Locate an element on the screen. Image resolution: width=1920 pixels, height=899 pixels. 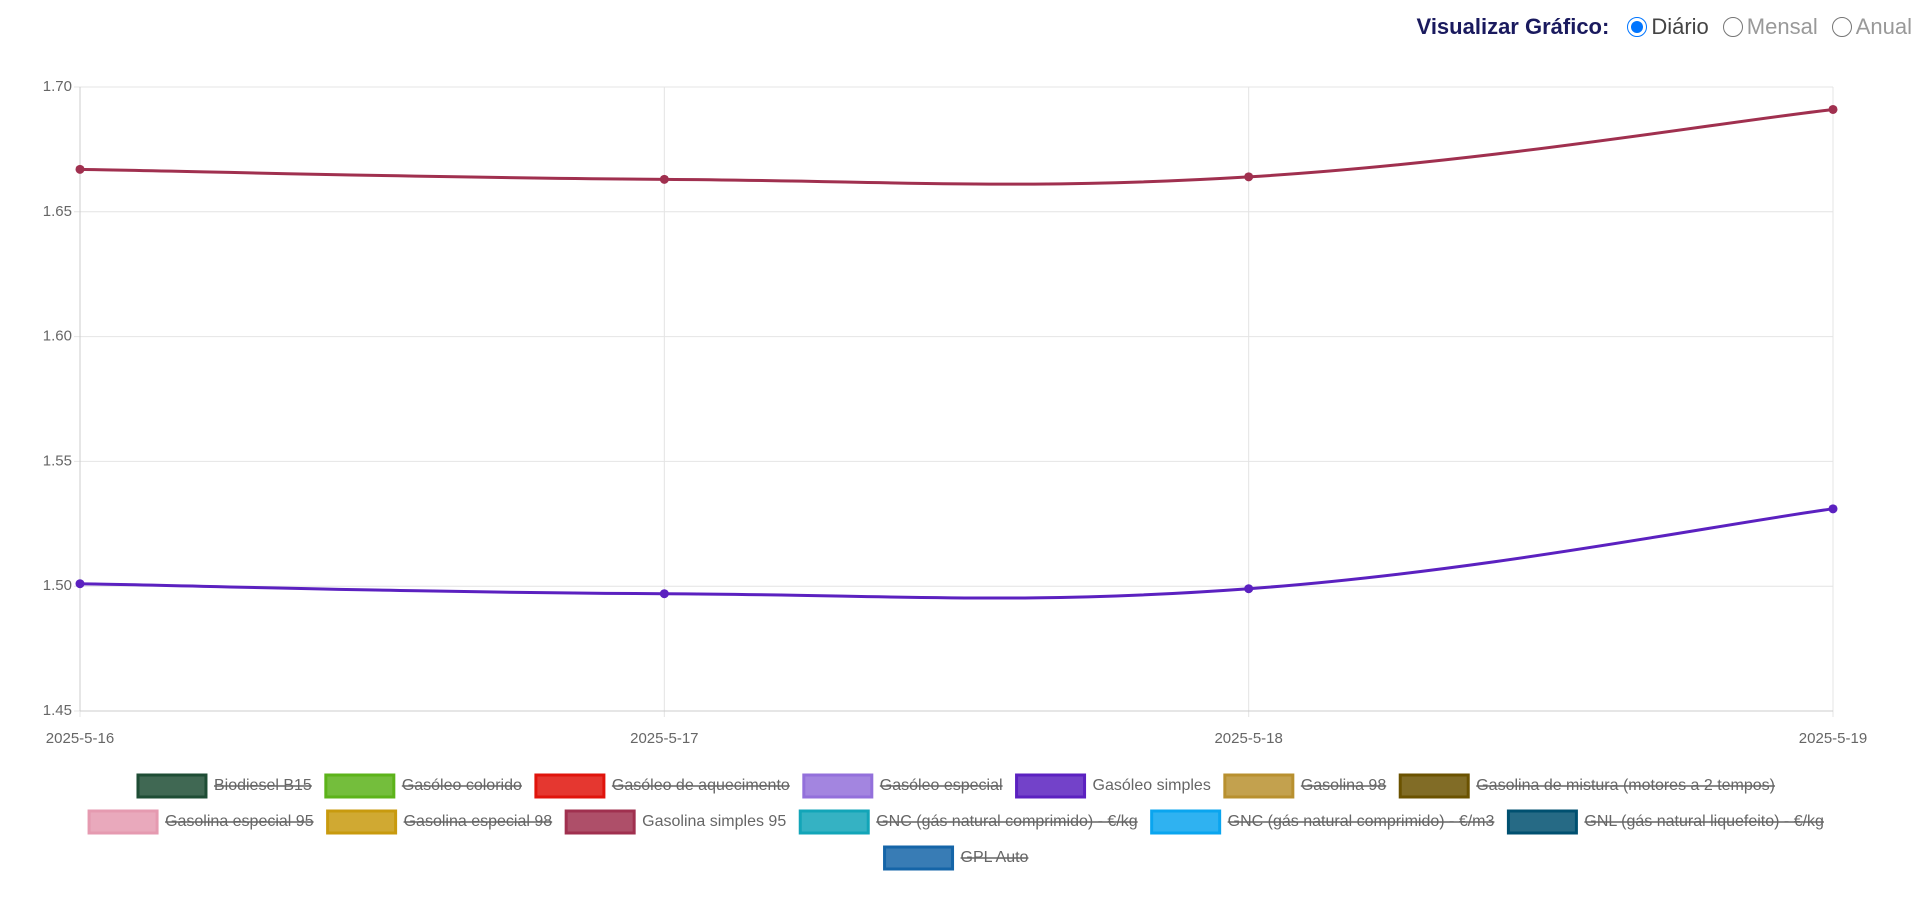
view-option: Mensal is located at coordinates (1770, 27).